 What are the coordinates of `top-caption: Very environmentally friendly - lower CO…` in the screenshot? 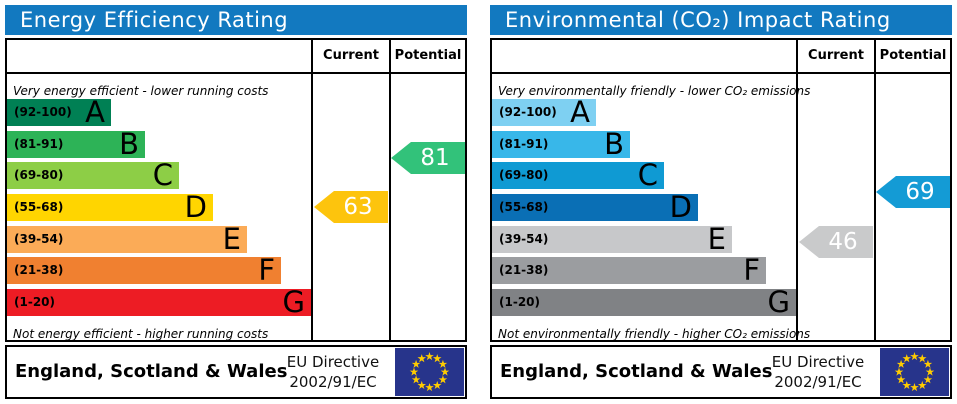 It's located at (654, 91).